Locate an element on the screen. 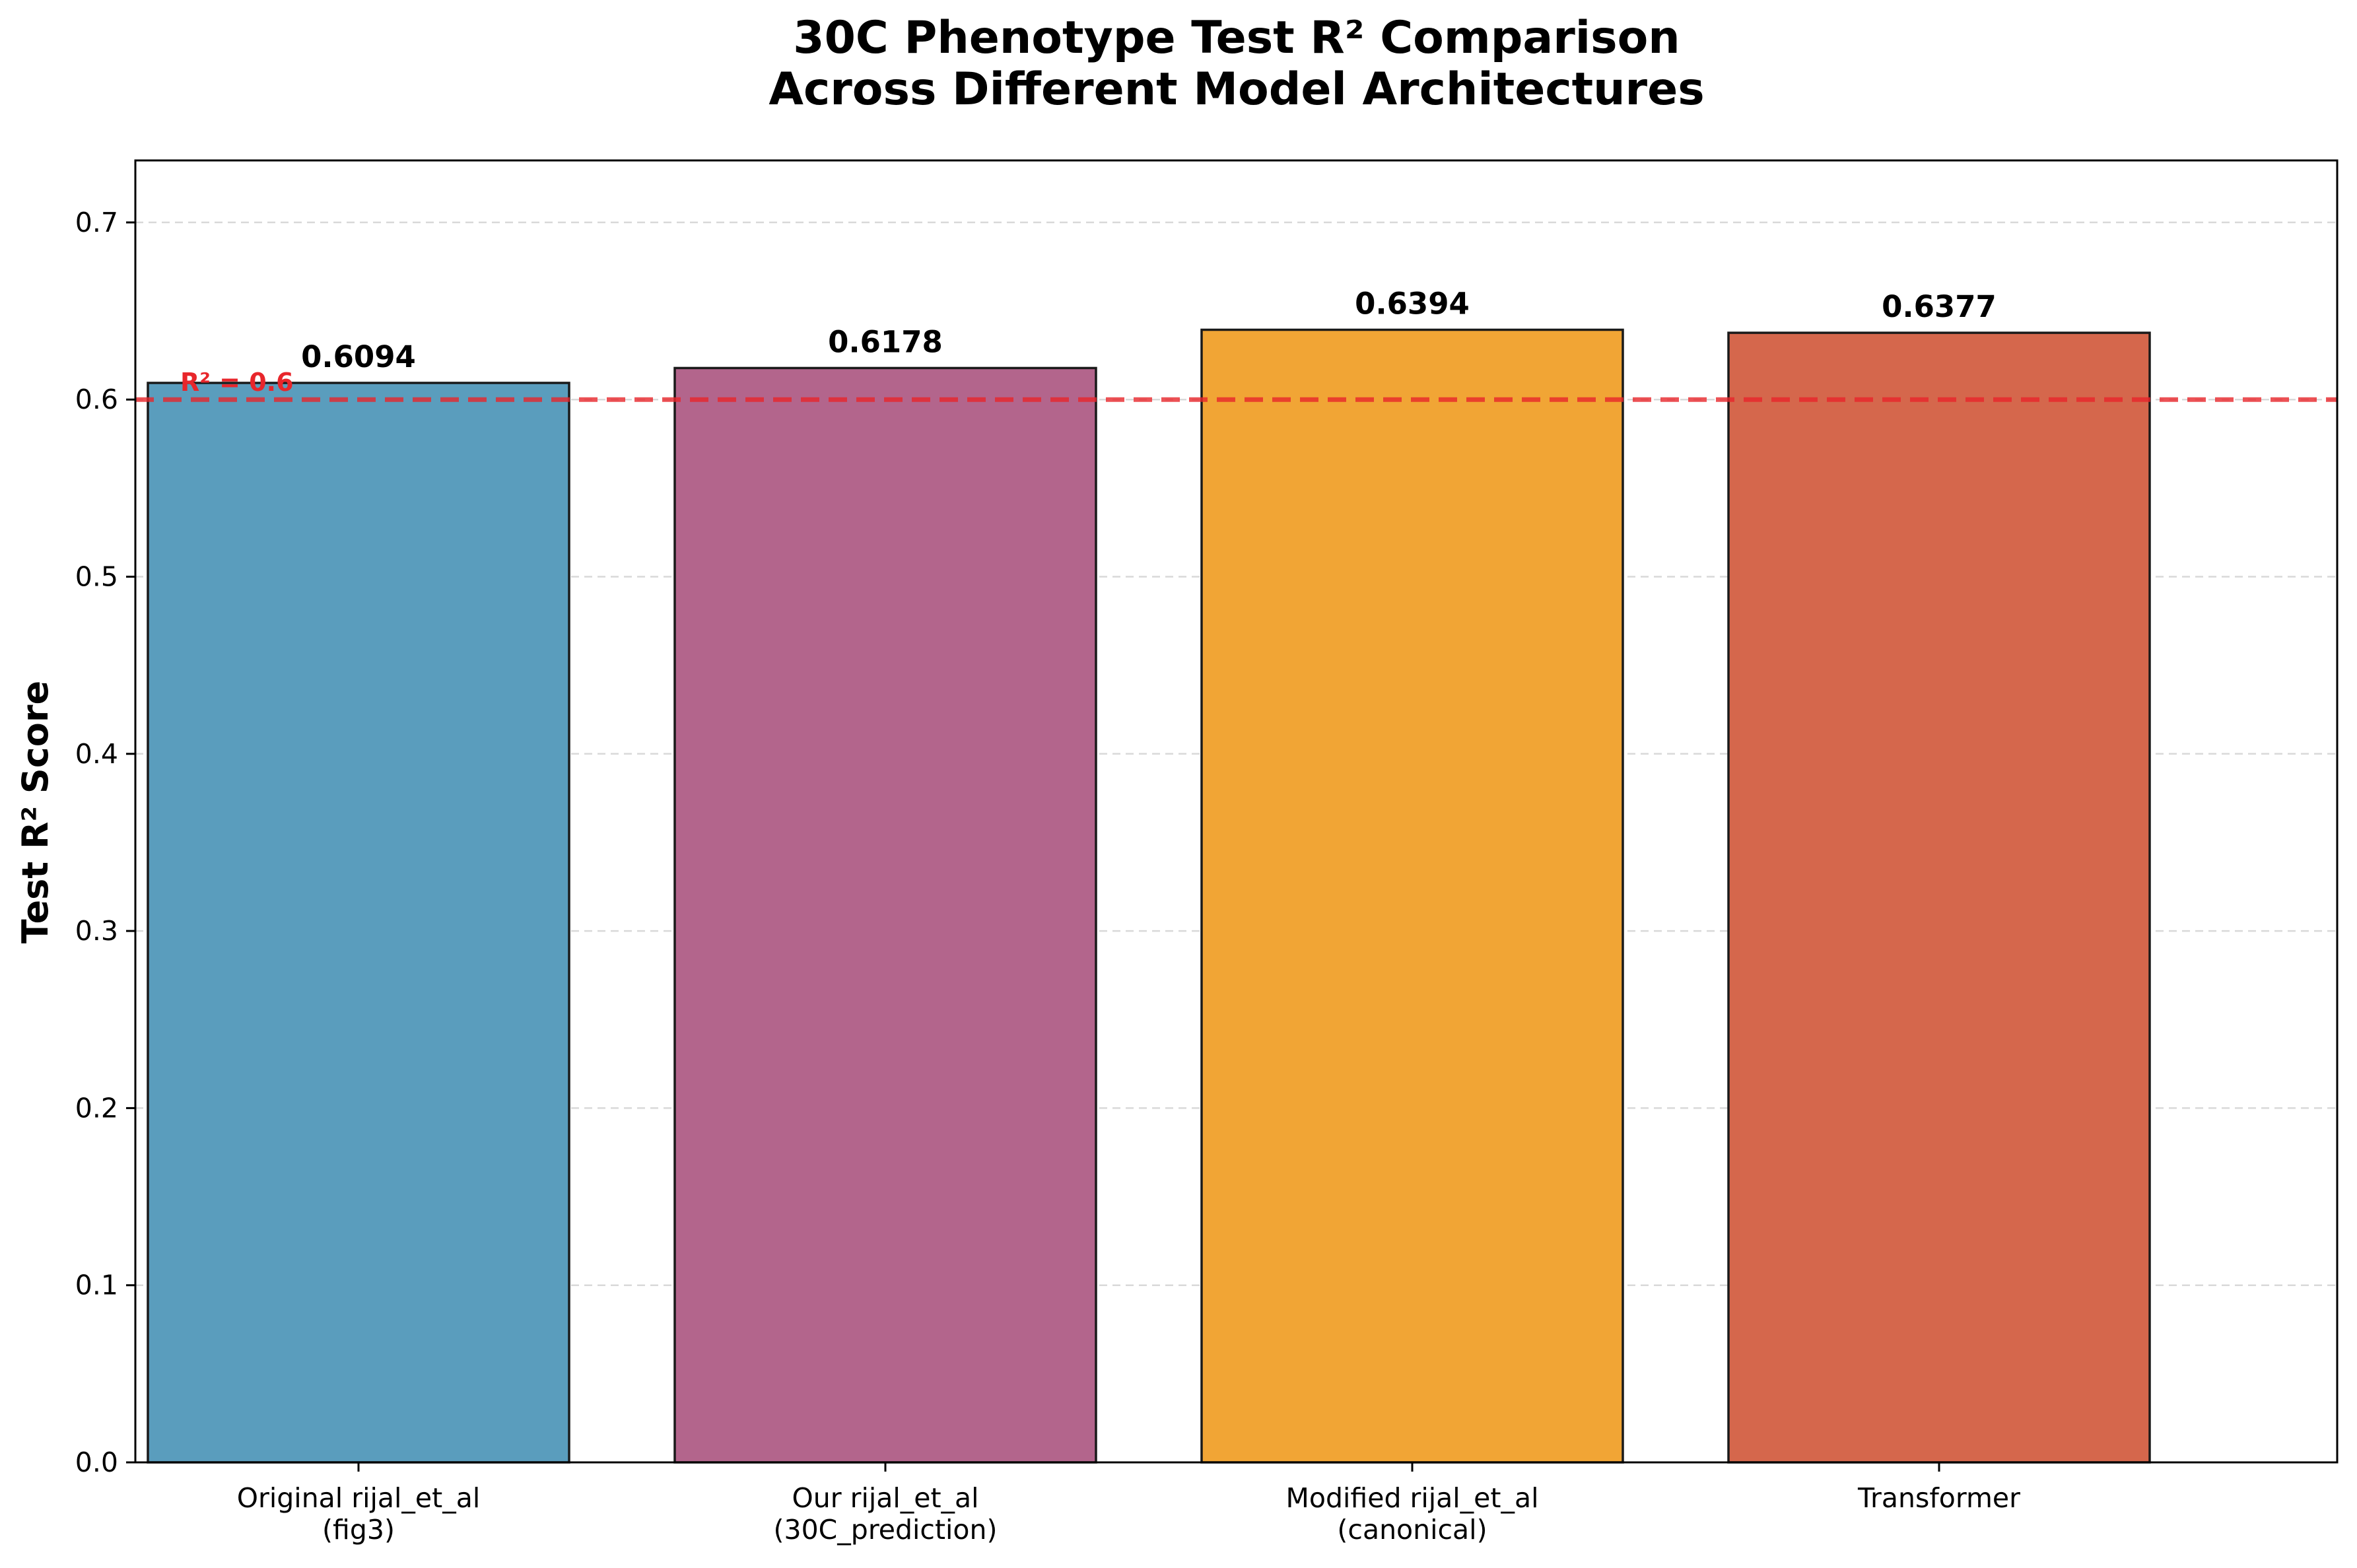 The width and height of the screenshot is (2357, 1568). x-tick-label: Transformer is located at coordinates (1938, 1498).